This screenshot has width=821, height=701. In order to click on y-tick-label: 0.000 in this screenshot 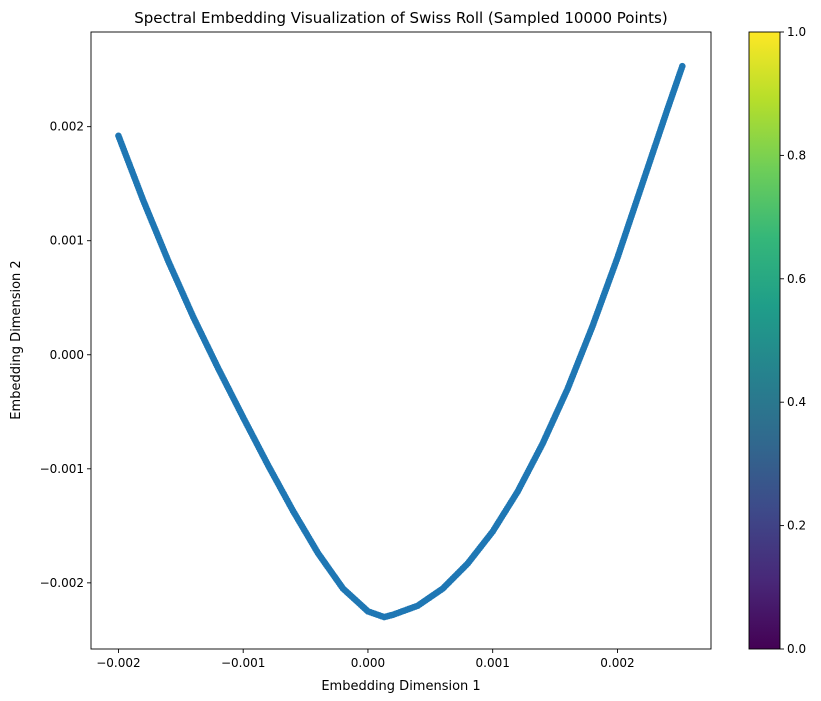, I will do `click(67, 355)`.